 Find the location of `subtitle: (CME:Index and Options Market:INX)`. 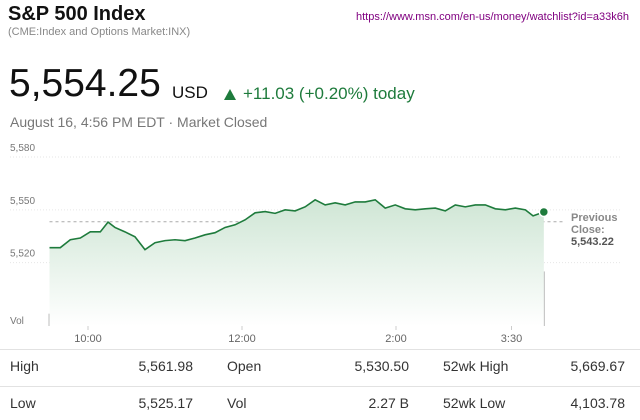

subtitle: (CME:Index and Options Market:INX) is located at coordinates (99, 32).